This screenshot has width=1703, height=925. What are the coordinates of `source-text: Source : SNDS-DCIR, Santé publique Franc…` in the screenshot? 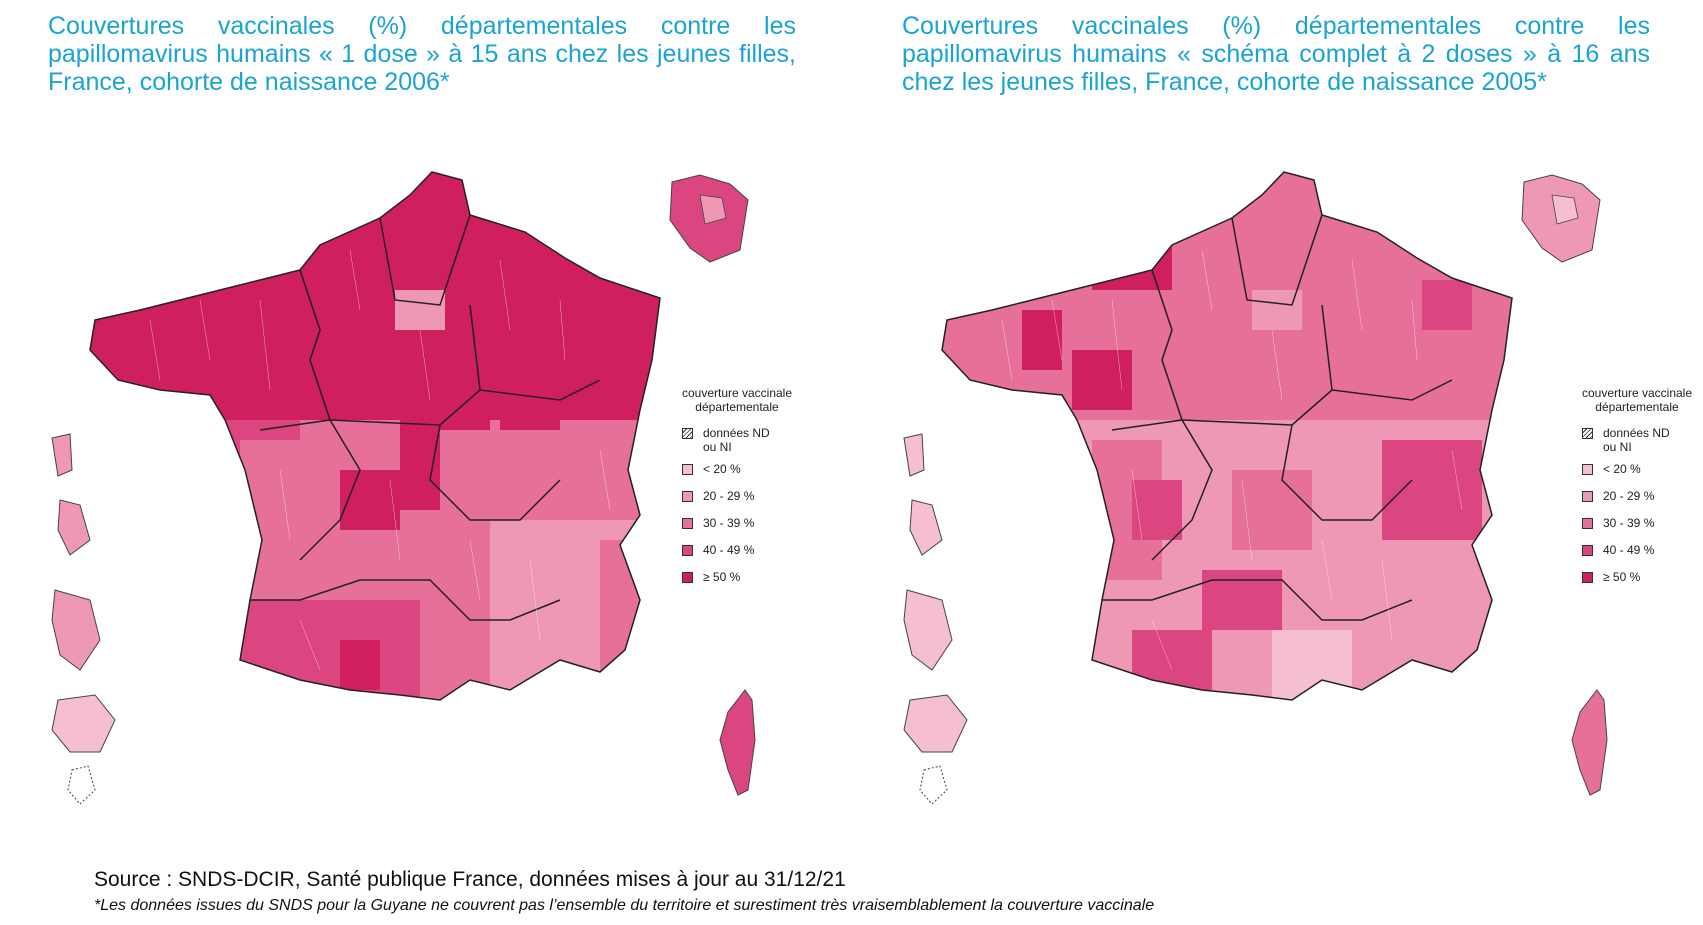 It's located at (470, 879).